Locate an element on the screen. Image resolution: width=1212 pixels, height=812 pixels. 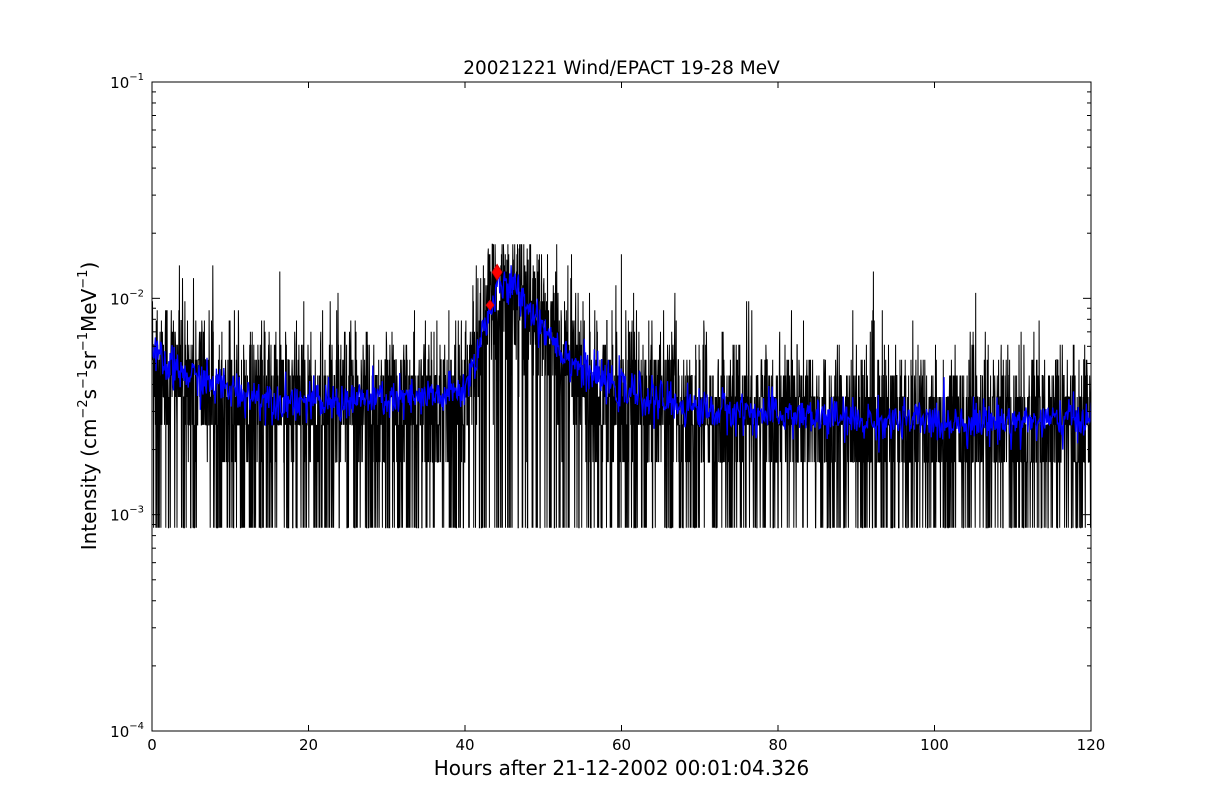
y-label-mid3: MeV is located at coordinates (89, 310).